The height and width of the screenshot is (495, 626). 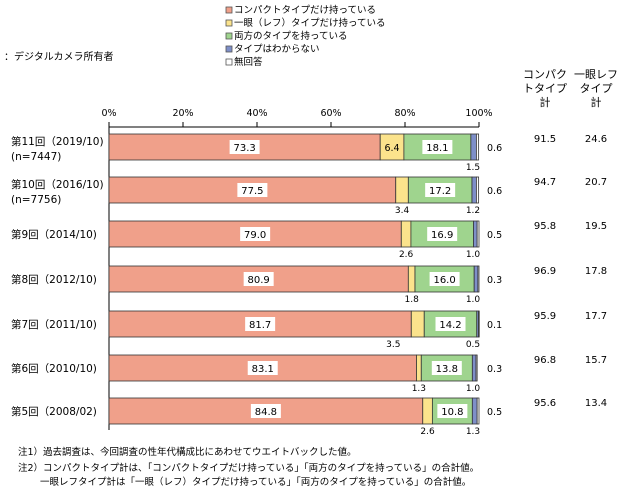 I want to click on category-sample-size: (n=7756), so click(x=36, y=200).